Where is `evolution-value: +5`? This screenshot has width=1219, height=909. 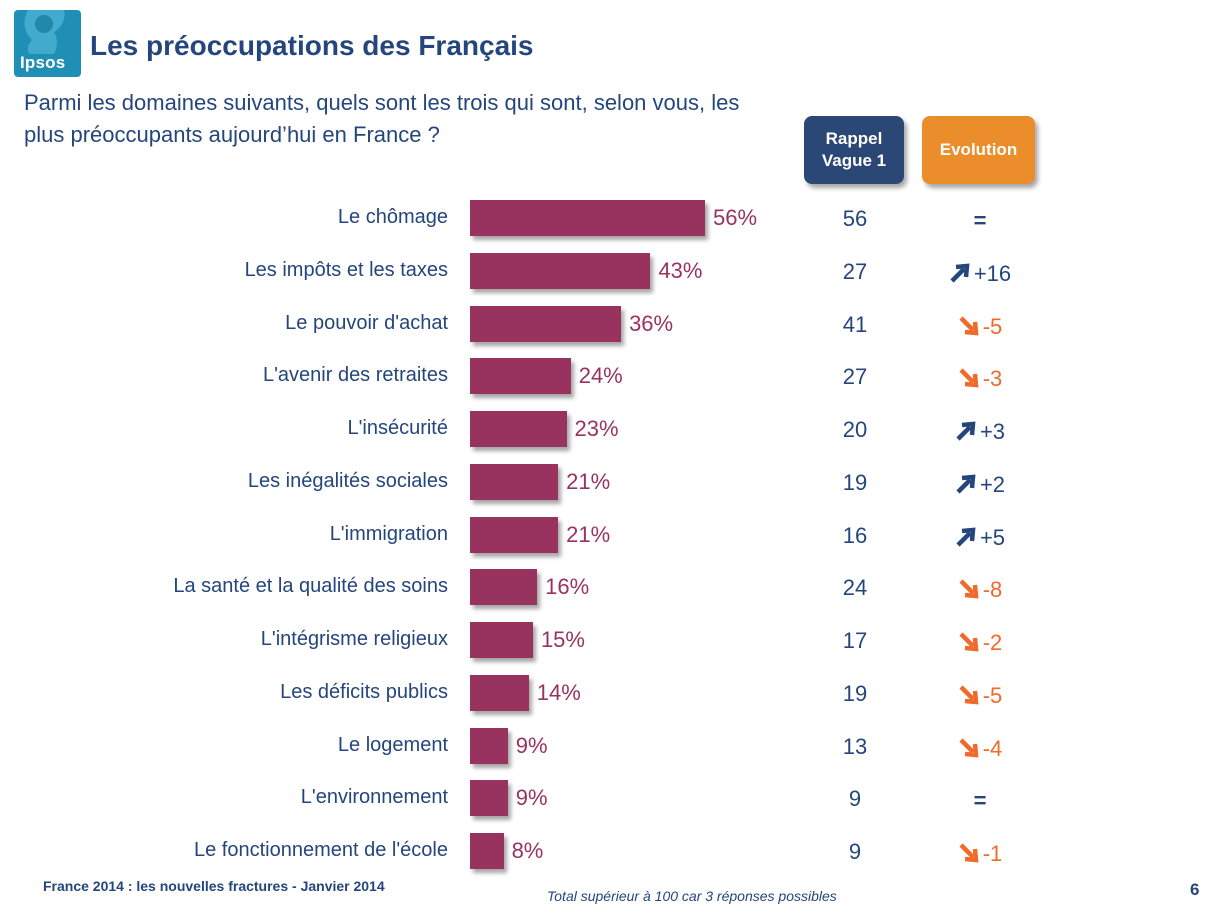
evolution-value: +5 is located at coordinates (980, 538).